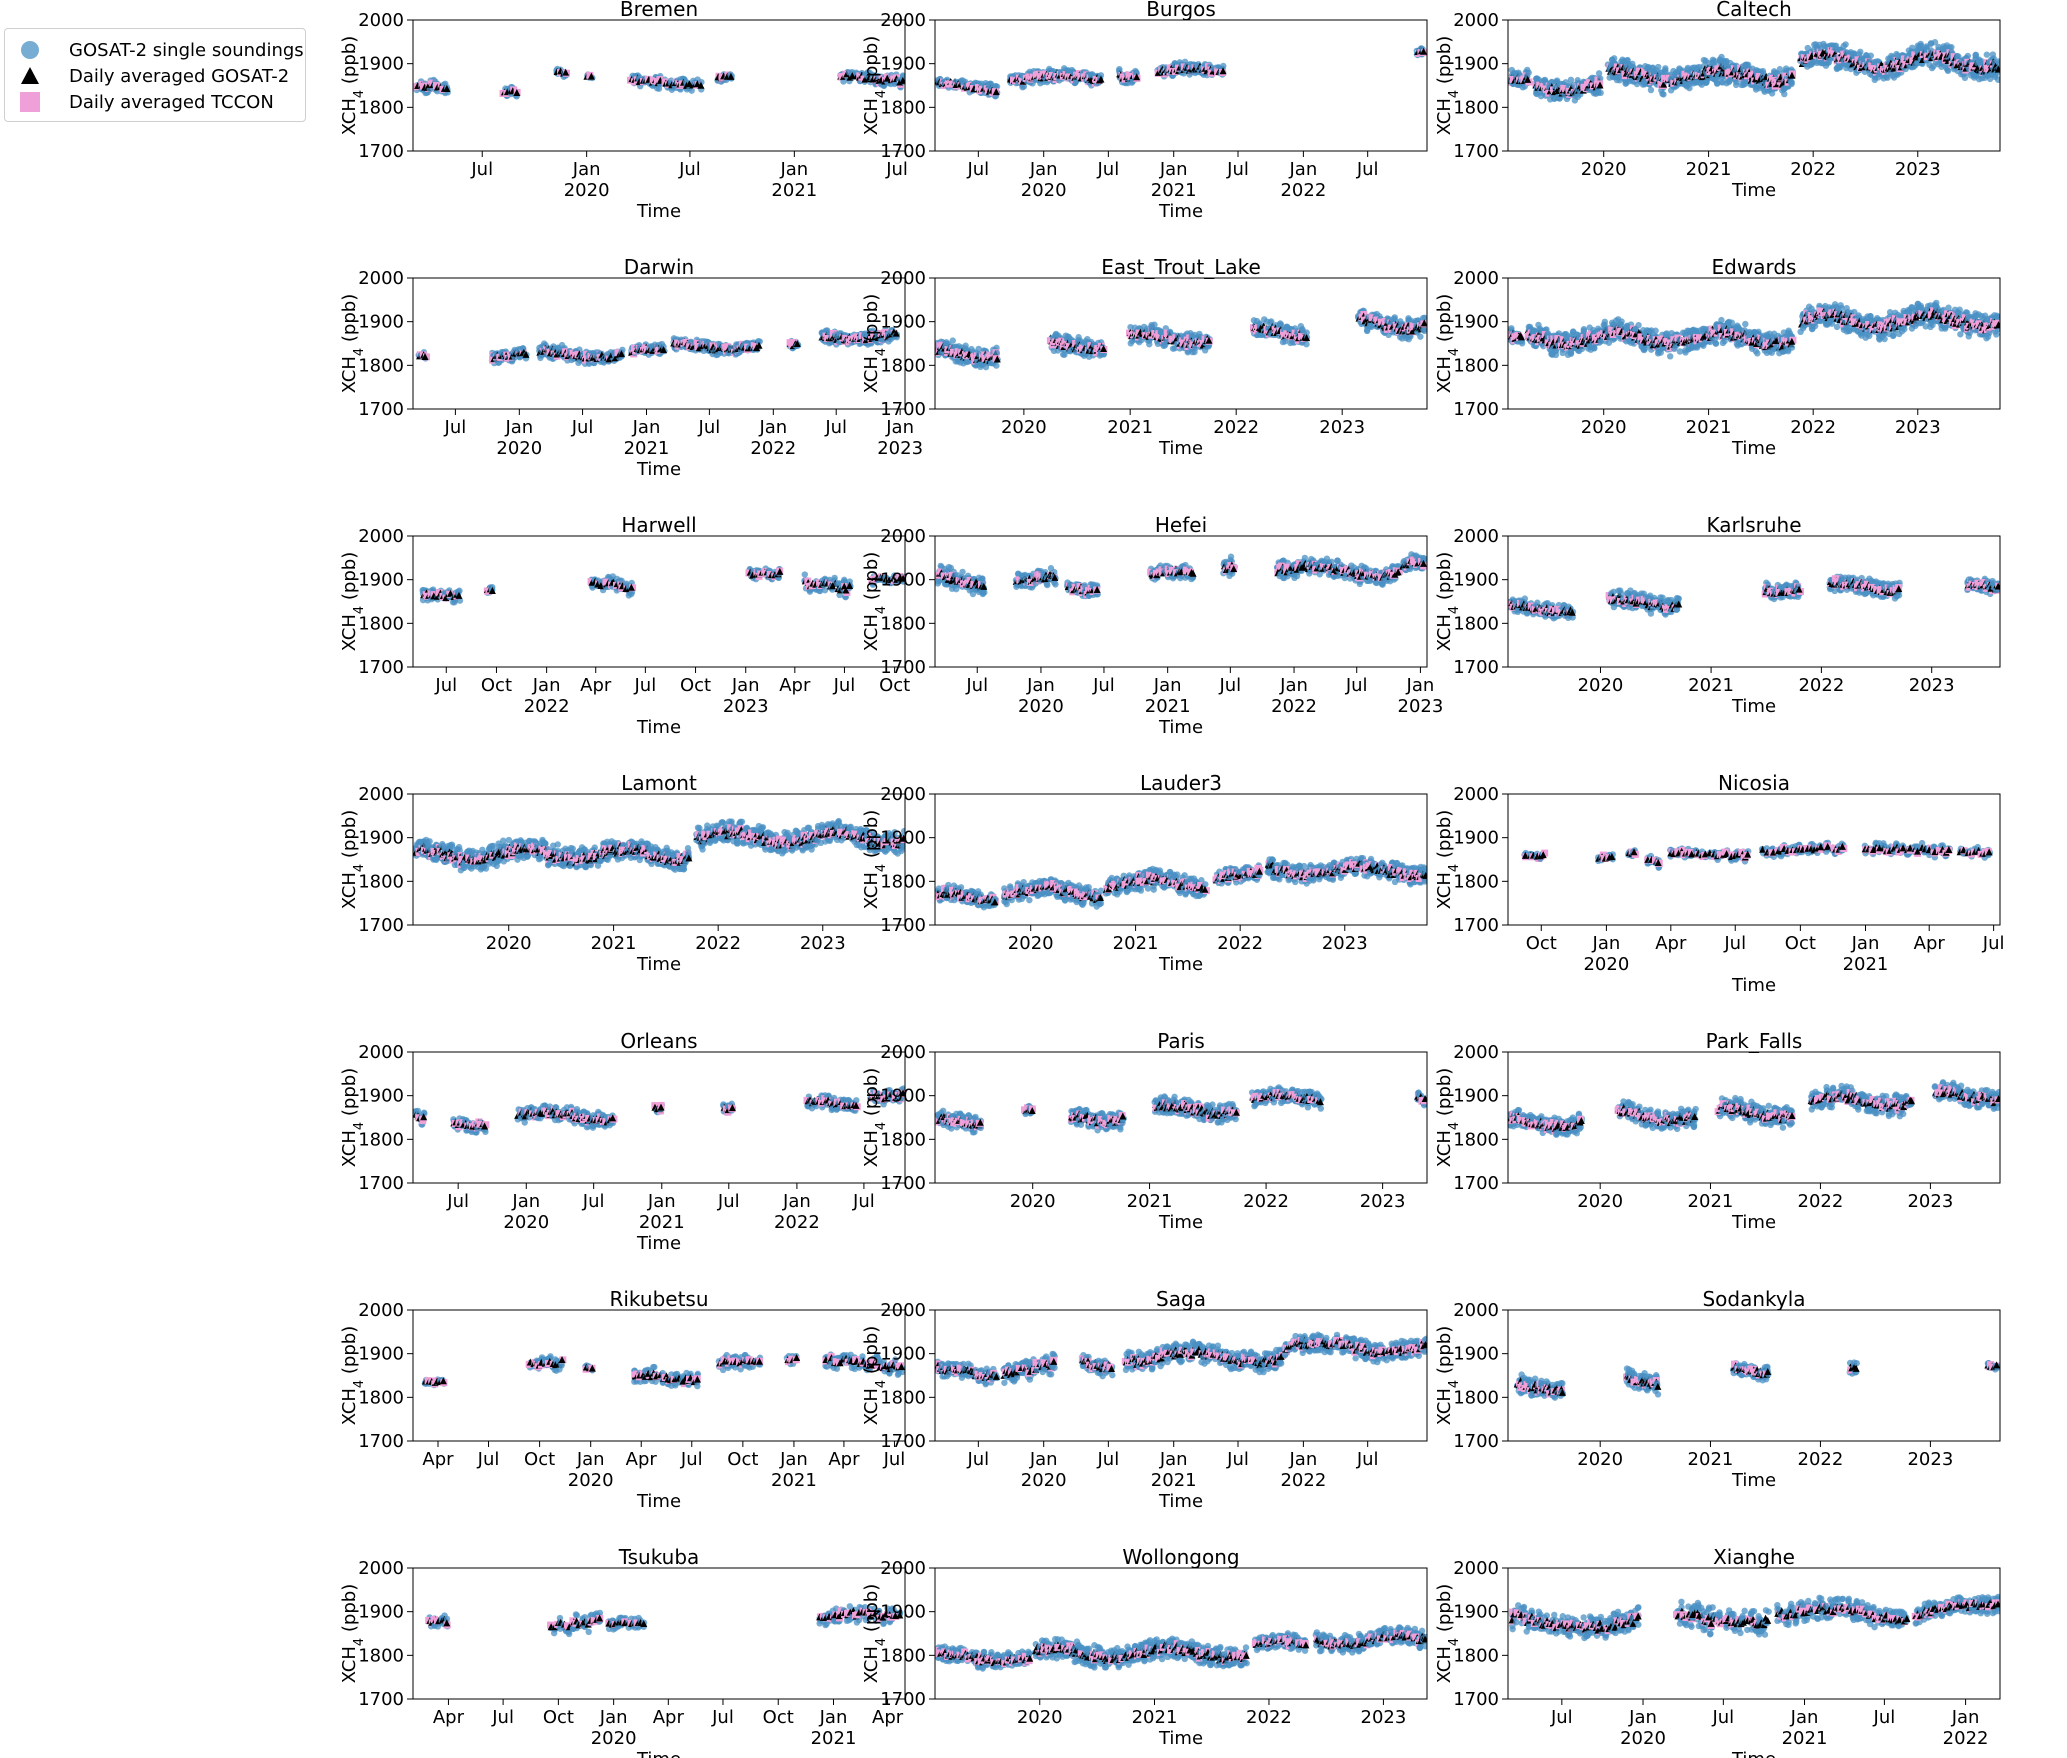 This screenshot has width=2067, height=1758. What do you see at coordinates (1180, 211) in the screenshot?
I see `x-axis-label: Time` at bounding box center [1180, 211].